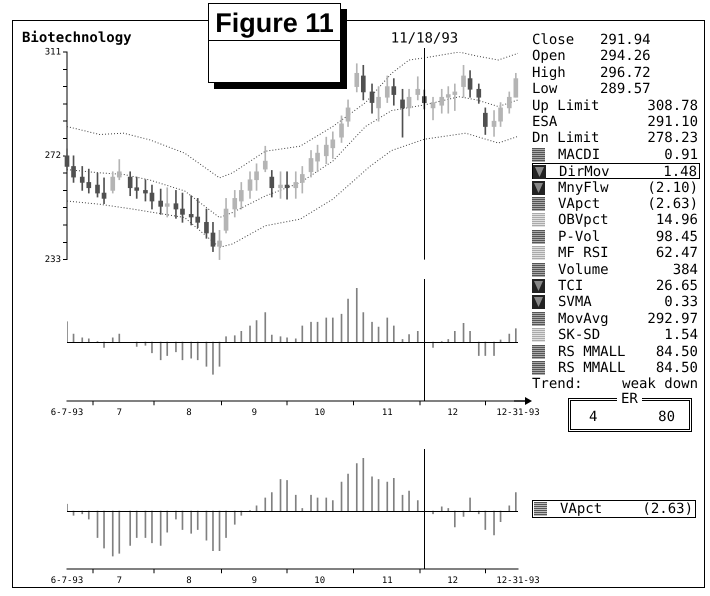 This screenshot has width=710, height=596. Describe the element at coordinates (672, 122) in the screenshot. I see `text: 291.10` at that location.